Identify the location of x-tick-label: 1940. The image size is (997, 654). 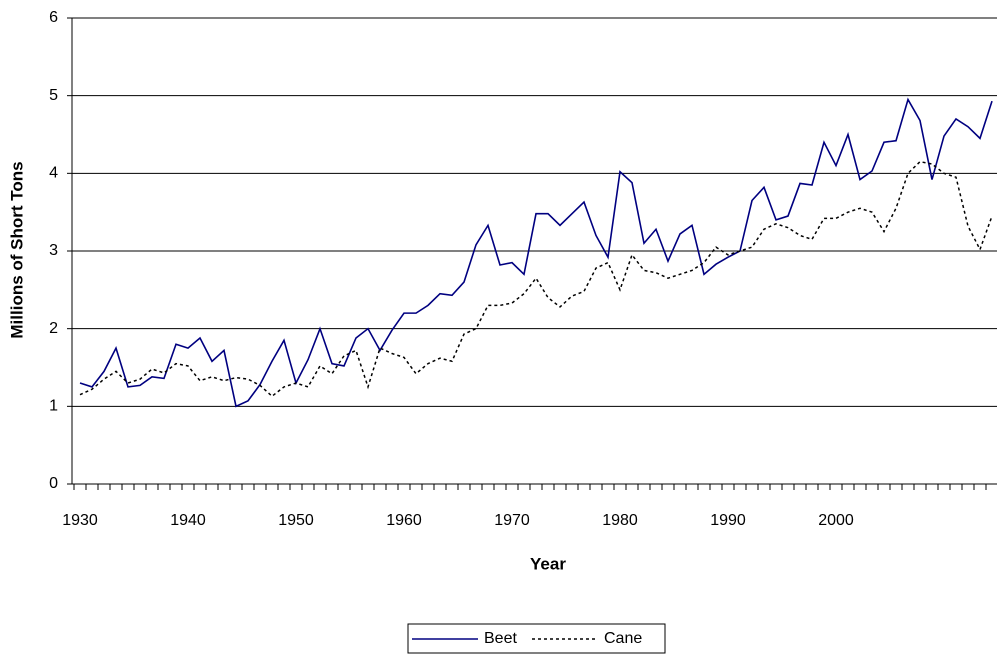
(188, 520).